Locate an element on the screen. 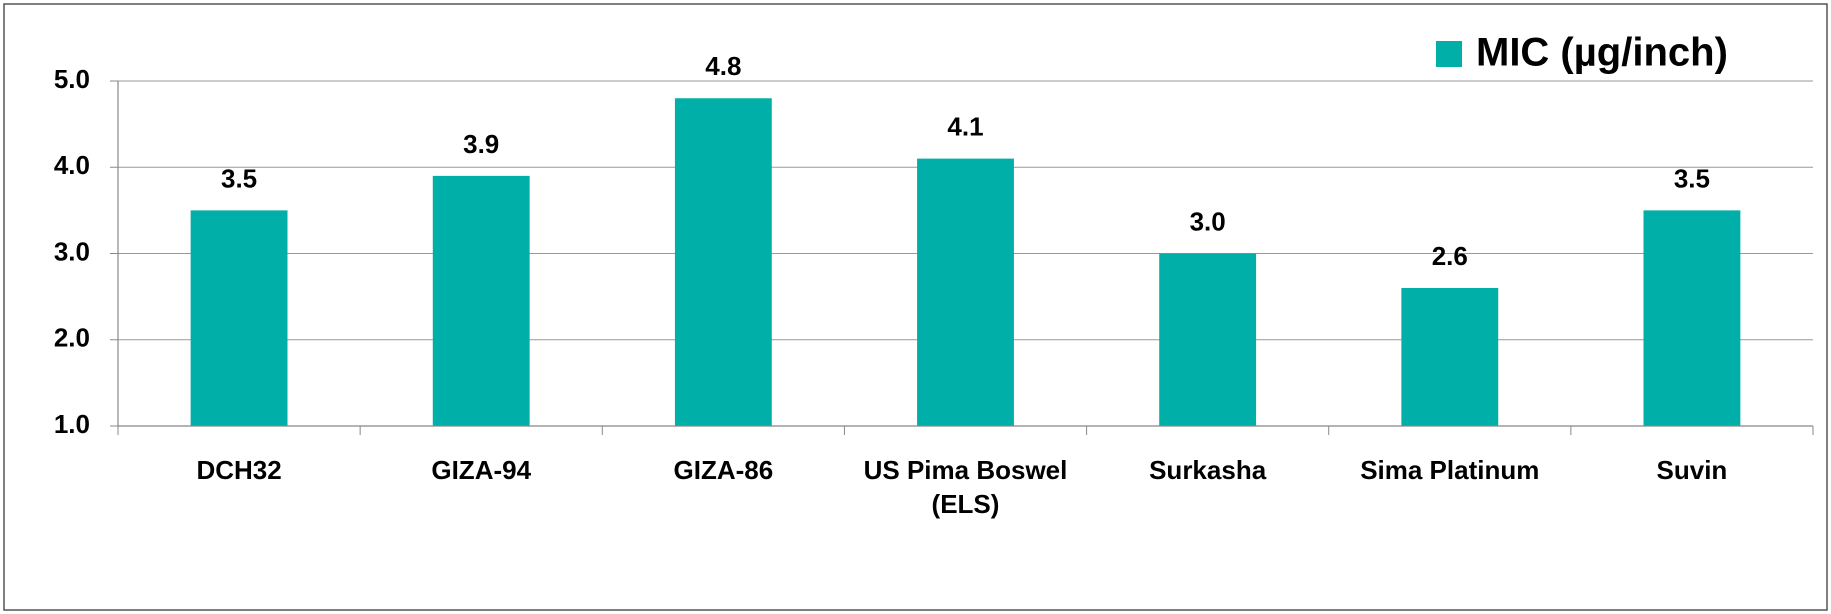  value-label: 4.1 is located at coordinates (965, 127).